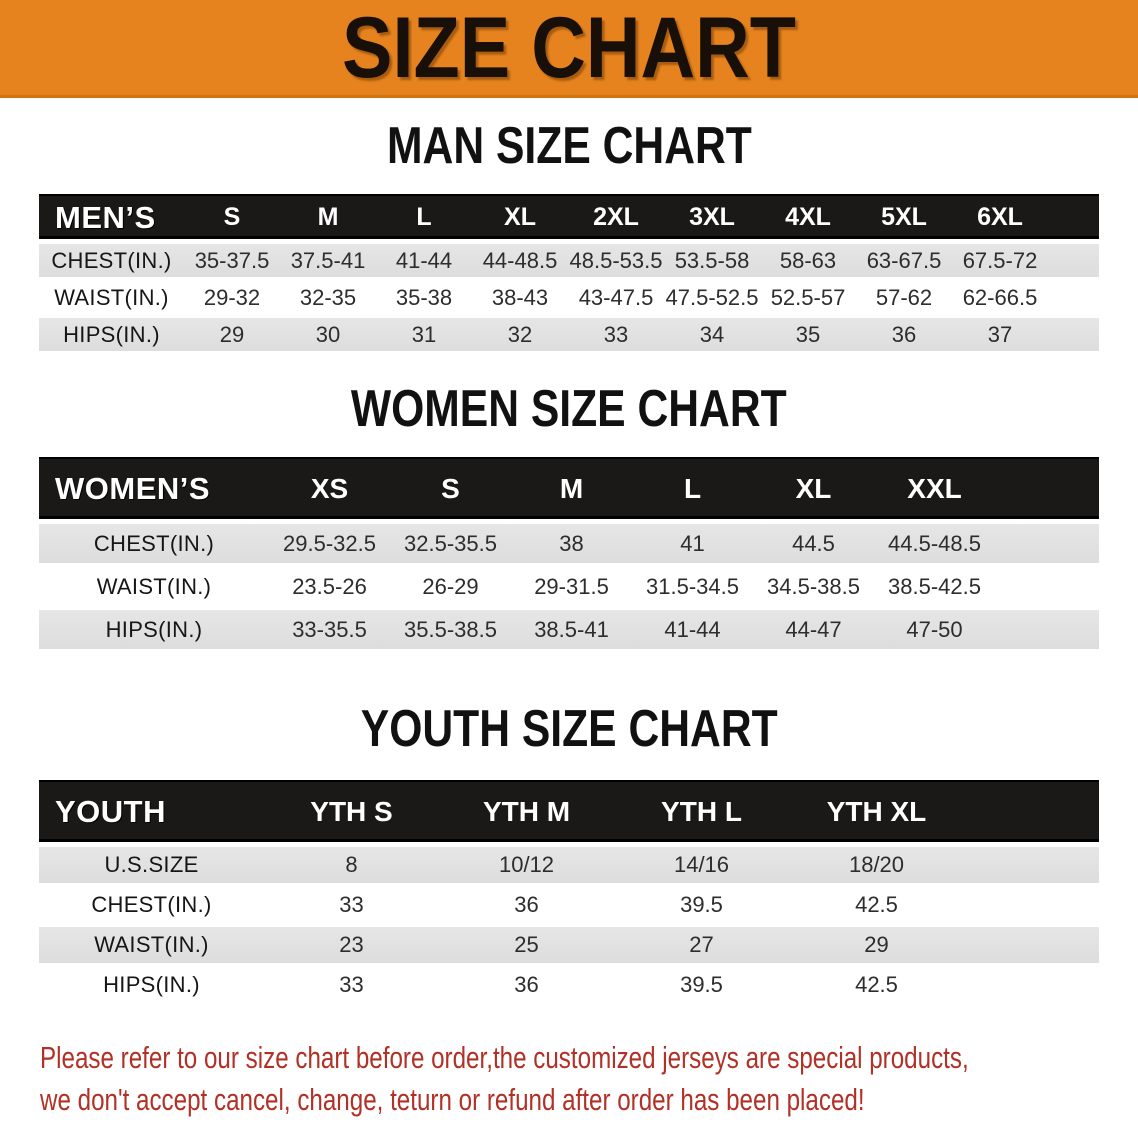 The image size is (1138, 1132). What do you see at coordinates (151, 867) in the screenshot?
I see `measurement-label: U.S.SIZE` at bounding box center [151, 867].